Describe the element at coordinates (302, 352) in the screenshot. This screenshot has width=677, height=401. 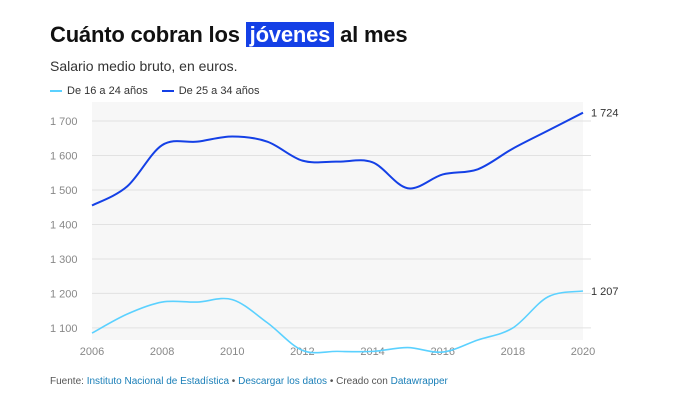
I see `x-tick-label: 2012` at that location.